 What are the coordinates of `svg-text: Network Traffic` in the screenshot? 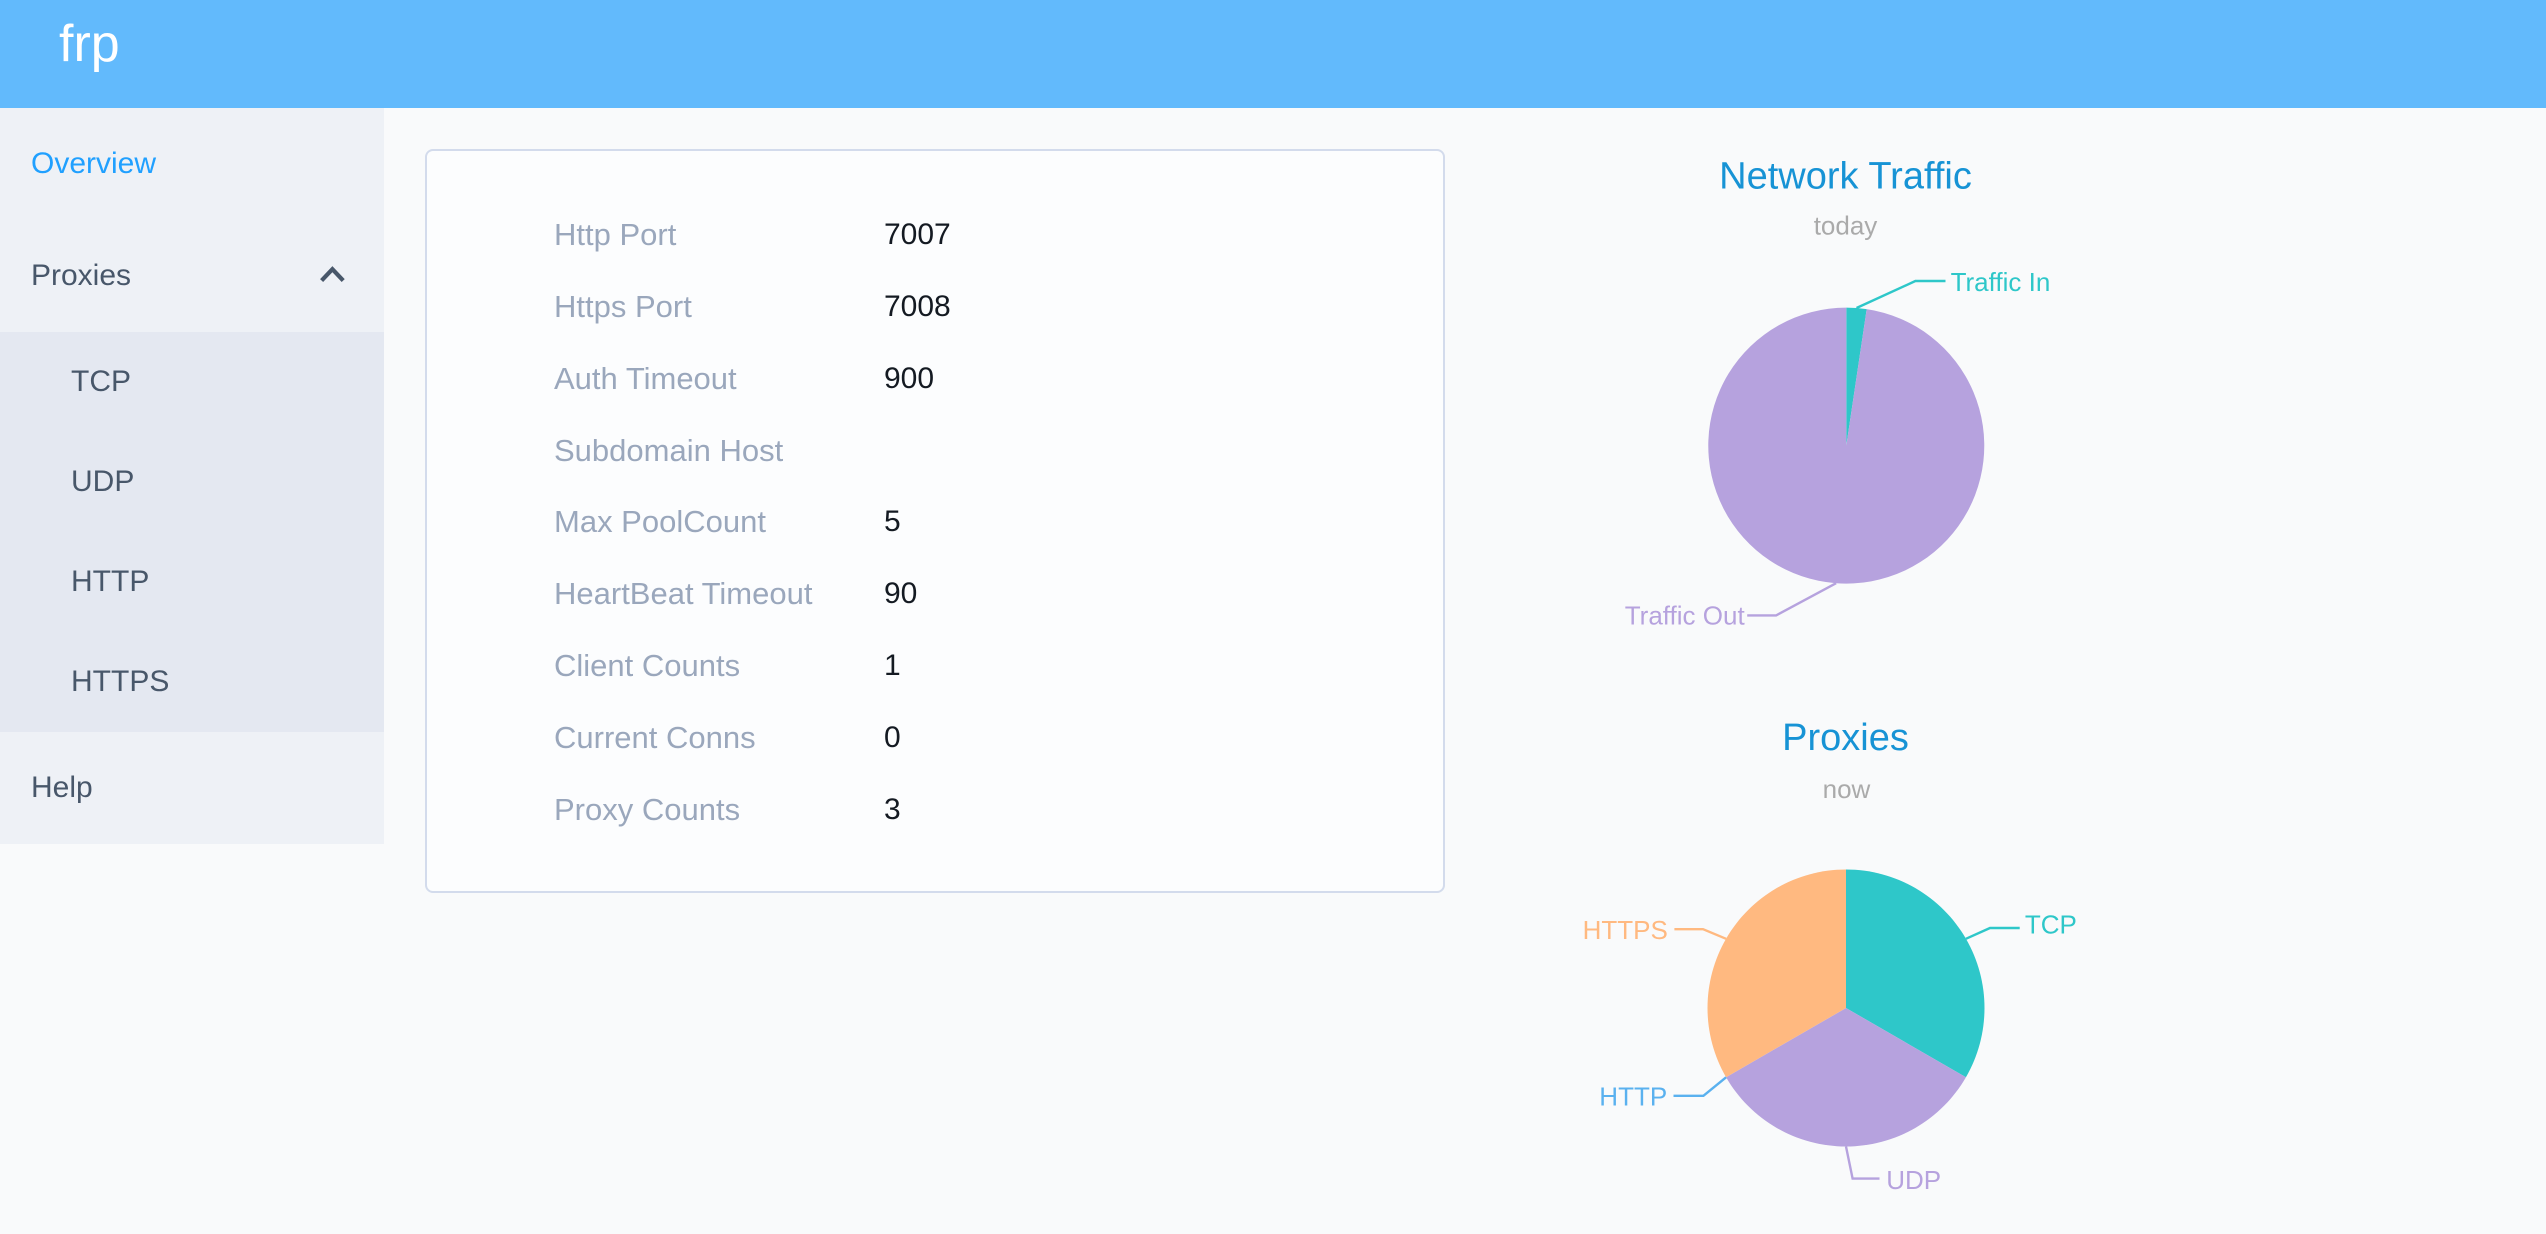 It's located at (1845, 177).